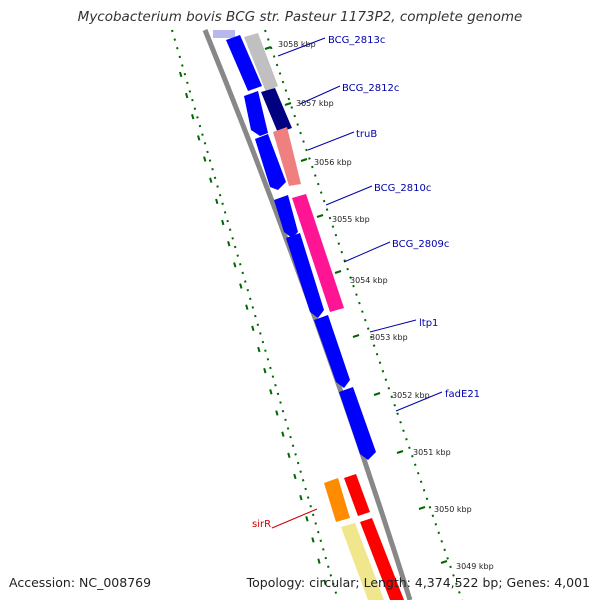  Describe the element at coordinates (337, 500) in the screenshot. I see `gene-sirR` at that location.